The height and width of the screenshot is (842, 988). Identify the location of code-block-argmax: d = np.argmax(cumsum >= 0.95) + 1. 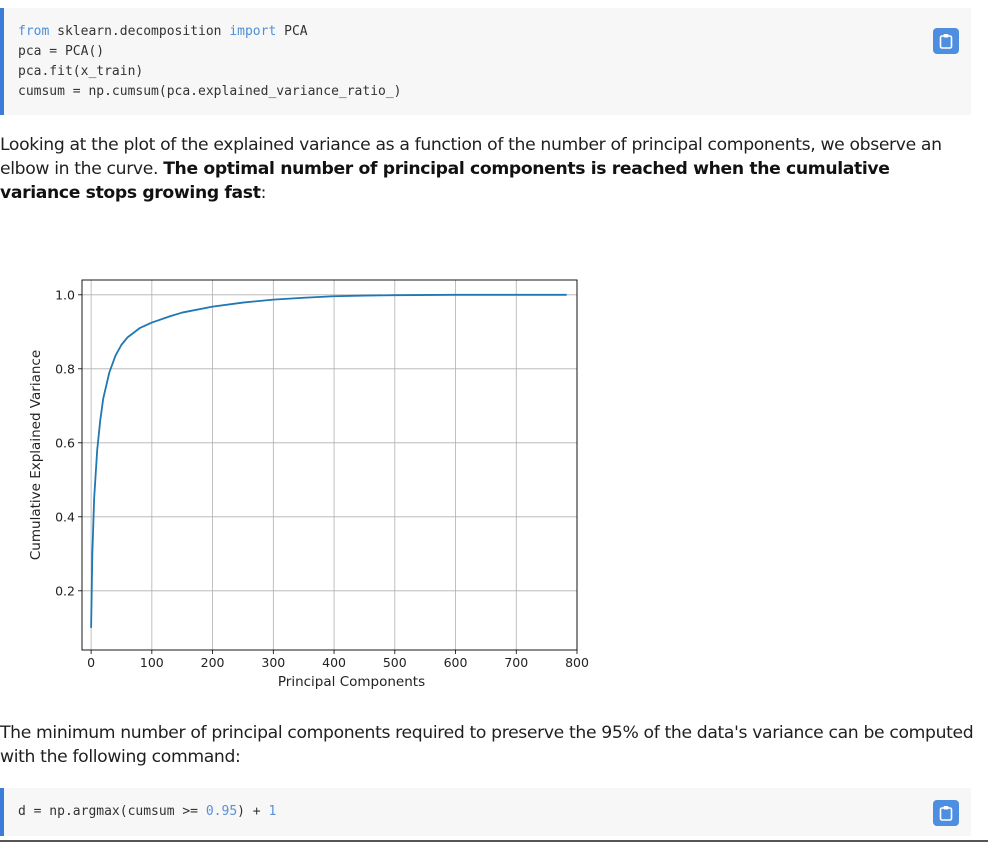
(485, 812).